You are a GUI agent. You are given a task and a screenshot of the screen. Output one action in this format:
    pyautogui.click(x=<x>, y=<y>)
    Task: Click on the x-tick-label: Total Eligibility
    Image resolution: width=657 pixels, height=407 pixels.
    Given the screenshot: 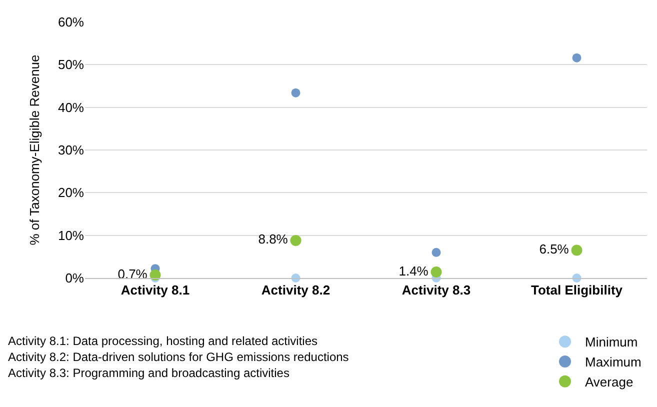 What is the action you would take?
    pyautogui.click(x=577, y=290)
    